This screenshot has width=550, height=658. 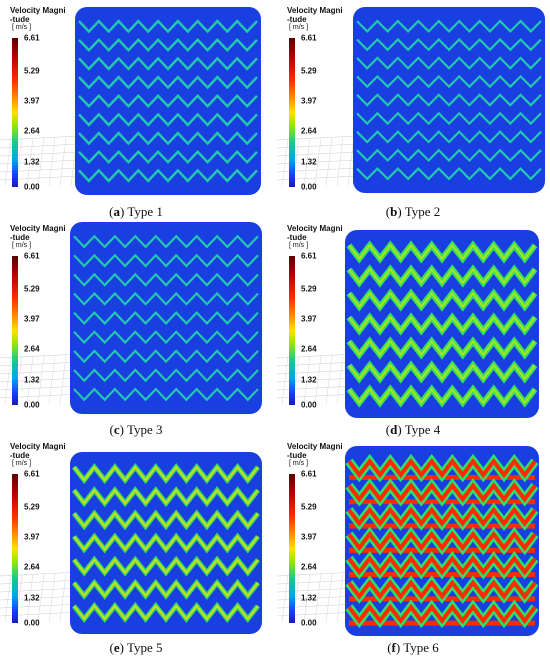 I want to click on panel-caption: (d) Type 4, so click(x=413, y=429).